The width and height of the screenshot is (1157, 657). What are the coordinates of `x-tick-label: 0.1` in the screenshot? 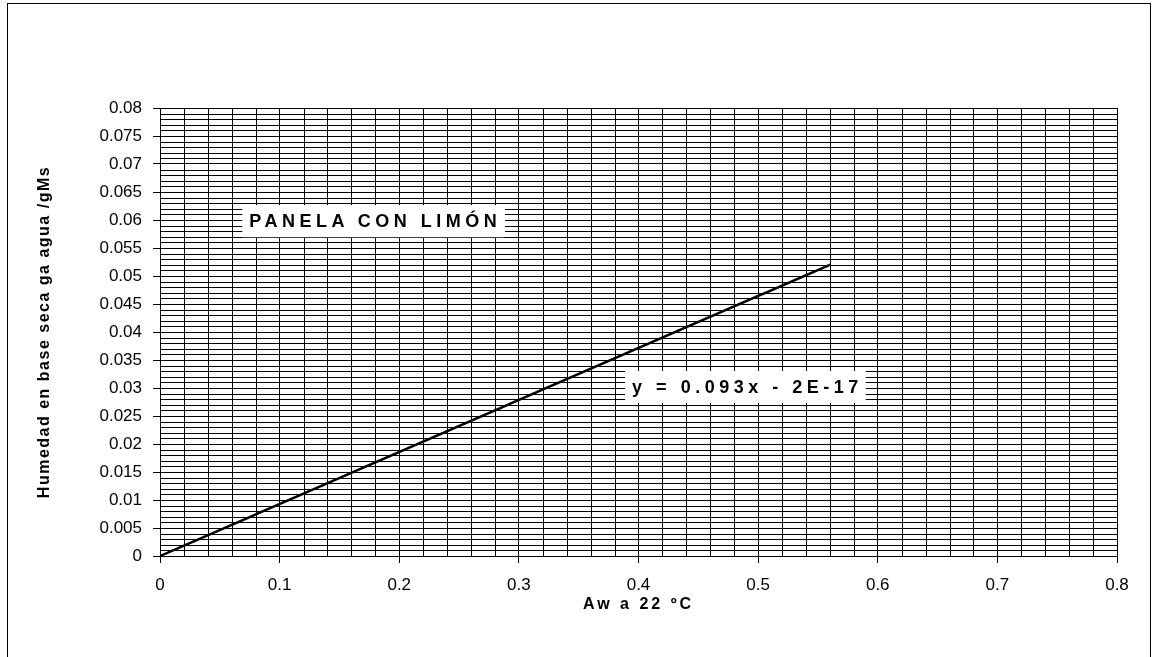 It's located at (279, 584).